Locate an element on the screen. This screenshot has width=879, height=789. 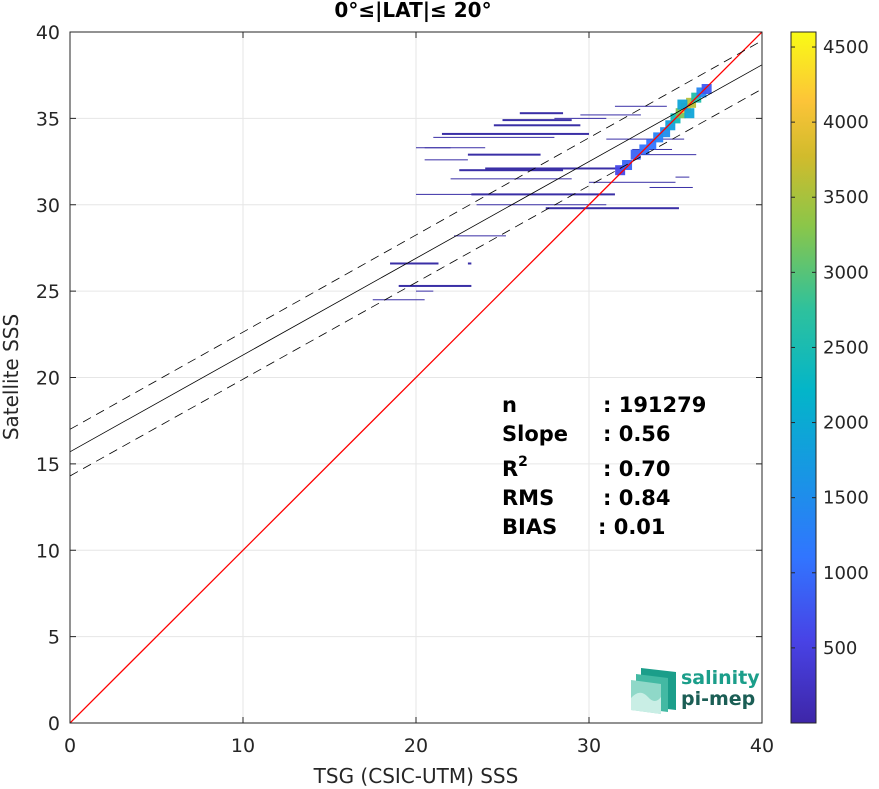
stat-r2-key: R2 is located at coordinates (515, 467).